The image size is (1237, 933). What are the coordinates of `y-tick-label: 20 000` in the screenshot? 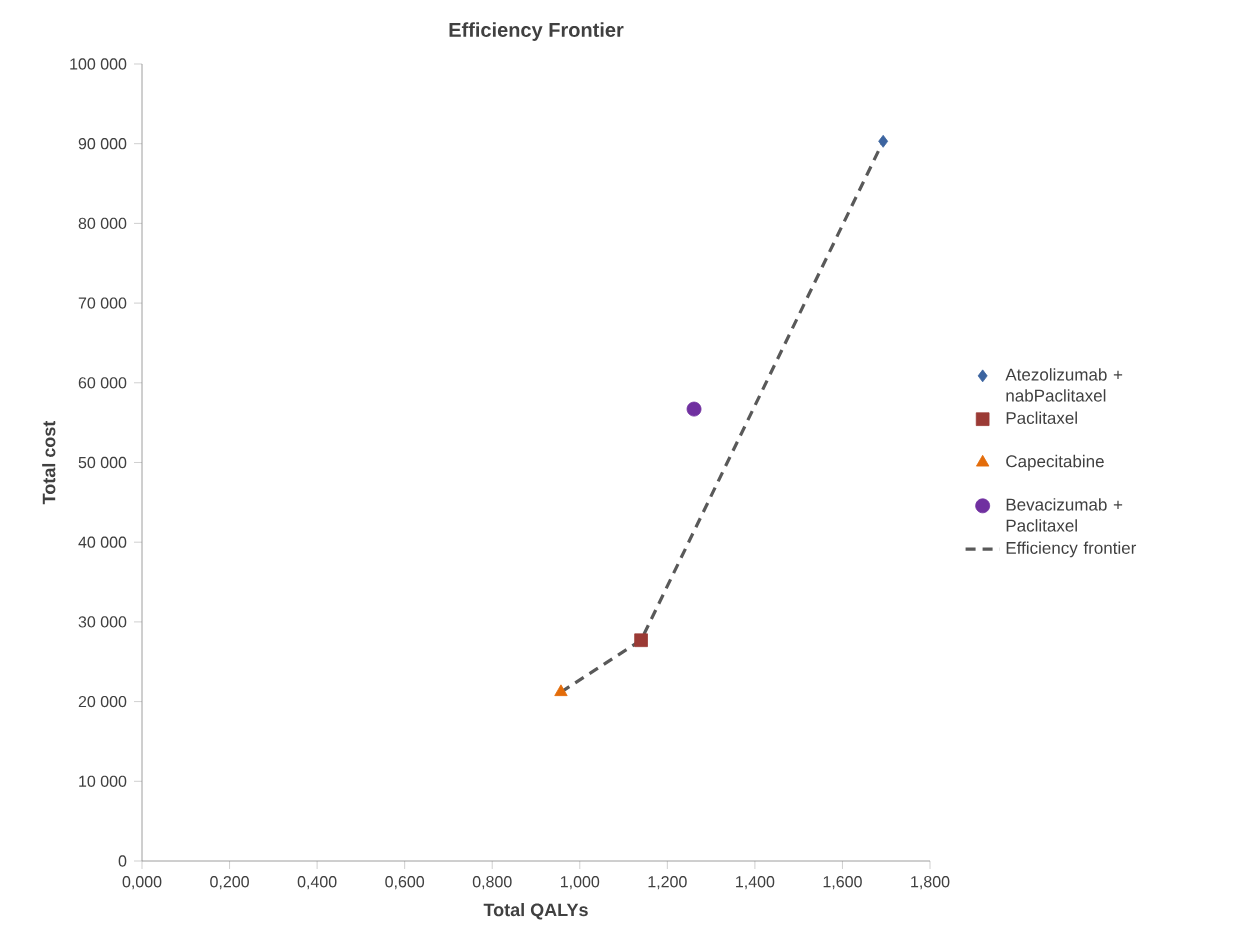 It's located at (102, 701).